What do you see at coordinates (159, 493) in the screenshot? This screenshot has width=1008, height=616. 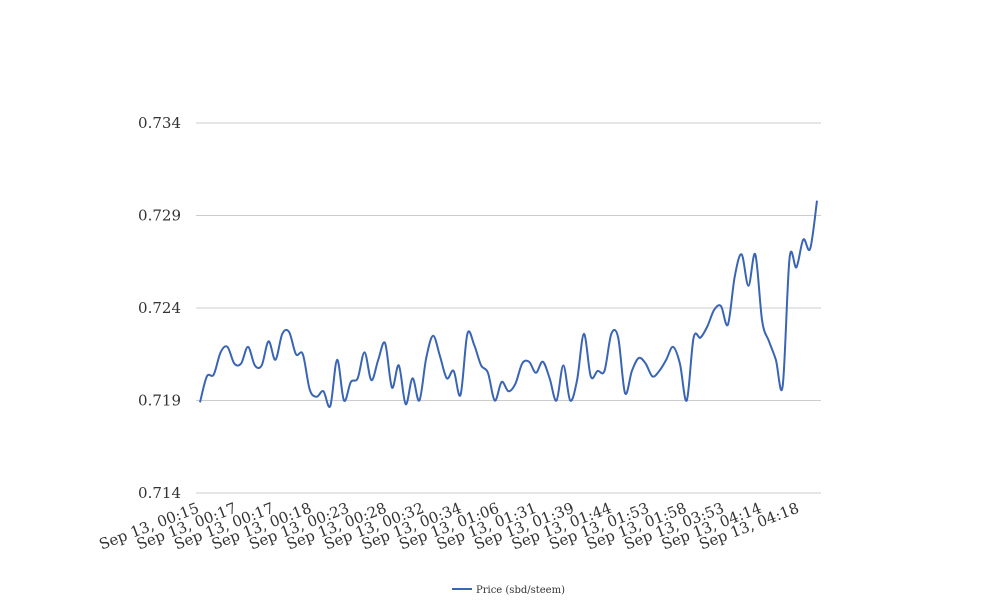 I see `y-tick-label: 0.714` at bounding box center [159, 493].